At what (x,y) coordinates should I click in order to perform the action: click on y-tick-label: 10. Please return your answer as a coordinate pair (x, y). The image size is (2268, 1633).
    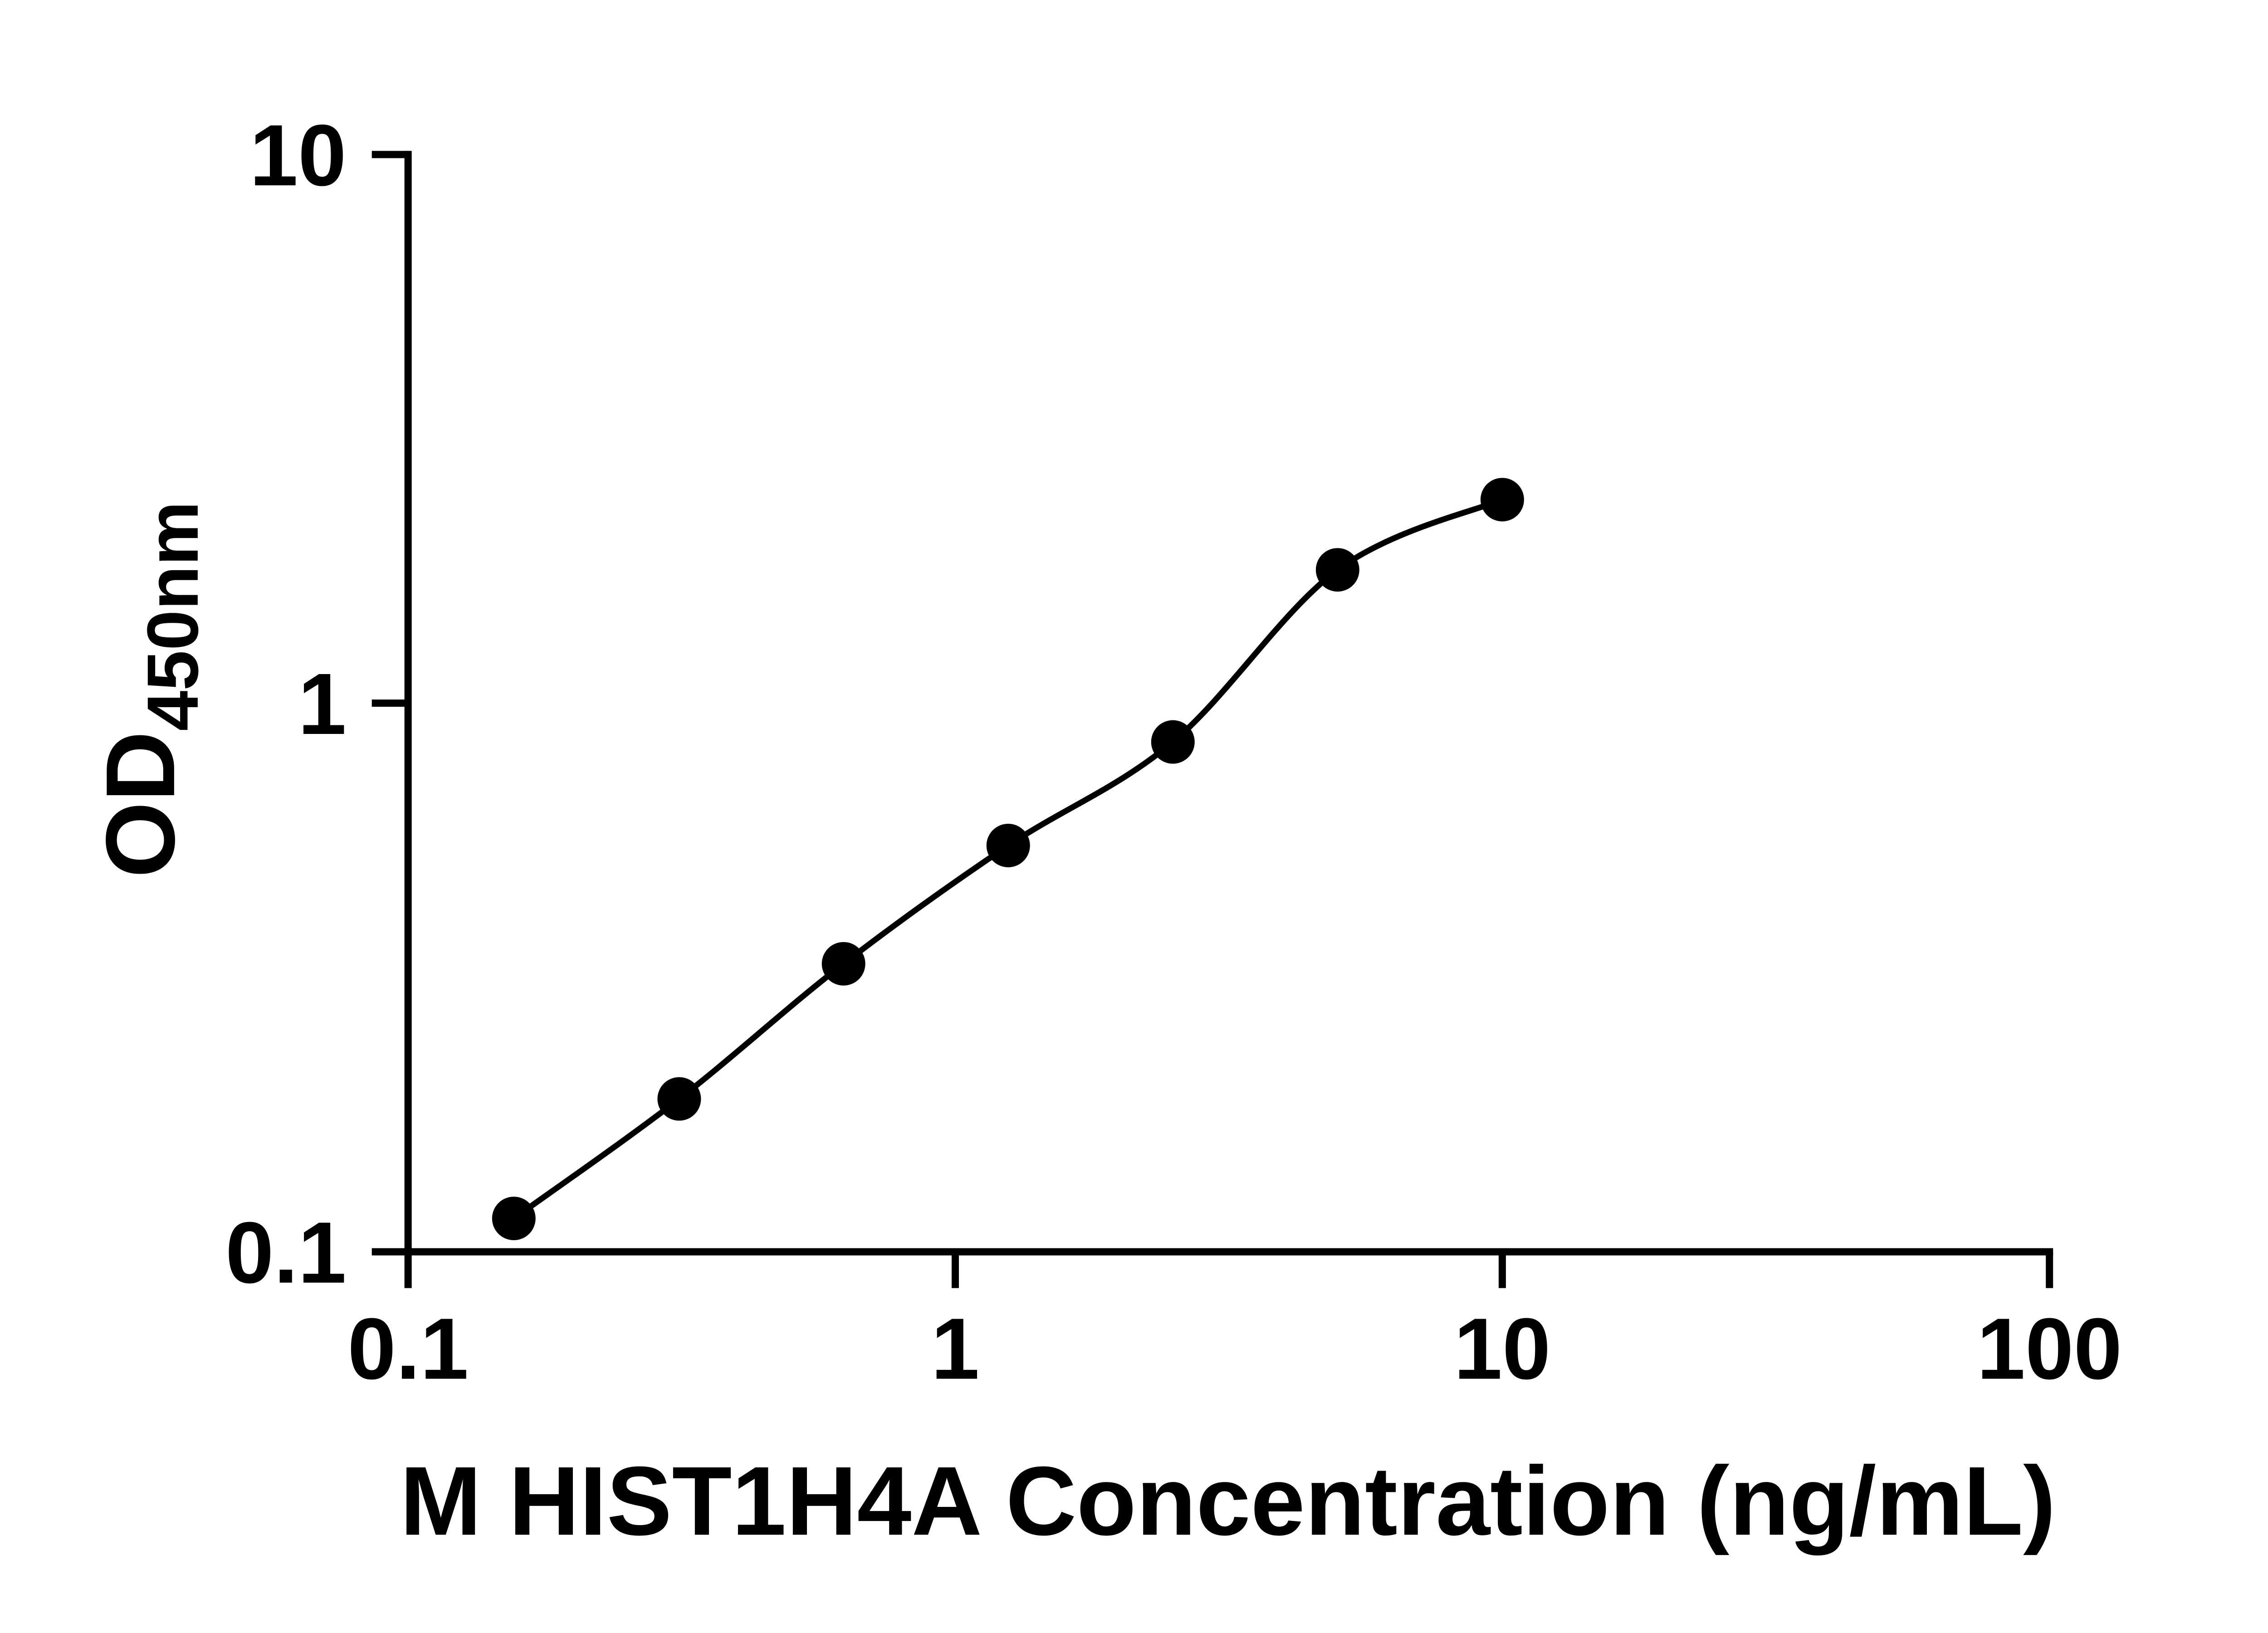
    Looking at the image, I should click on (298, 155).